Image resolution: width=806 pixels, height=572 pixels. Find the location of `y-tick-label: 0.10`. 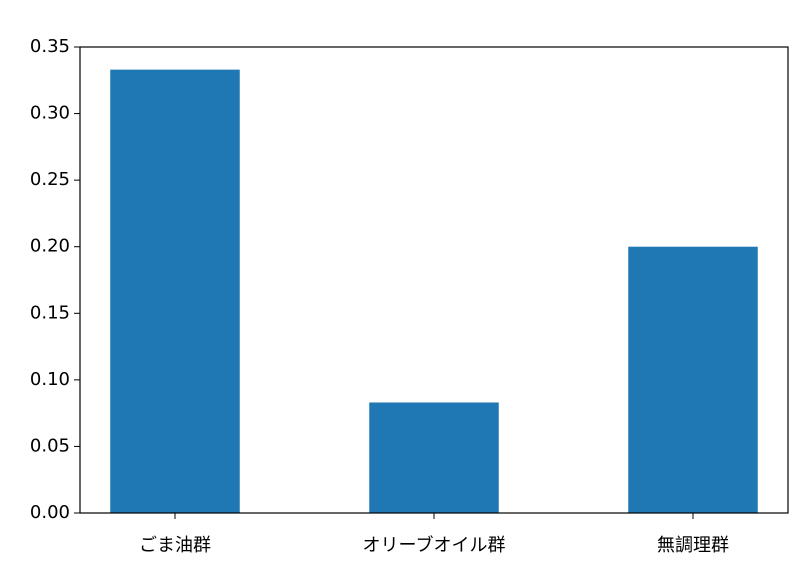

y-tick-label: 0.10 is located at coordinates (50, 379).